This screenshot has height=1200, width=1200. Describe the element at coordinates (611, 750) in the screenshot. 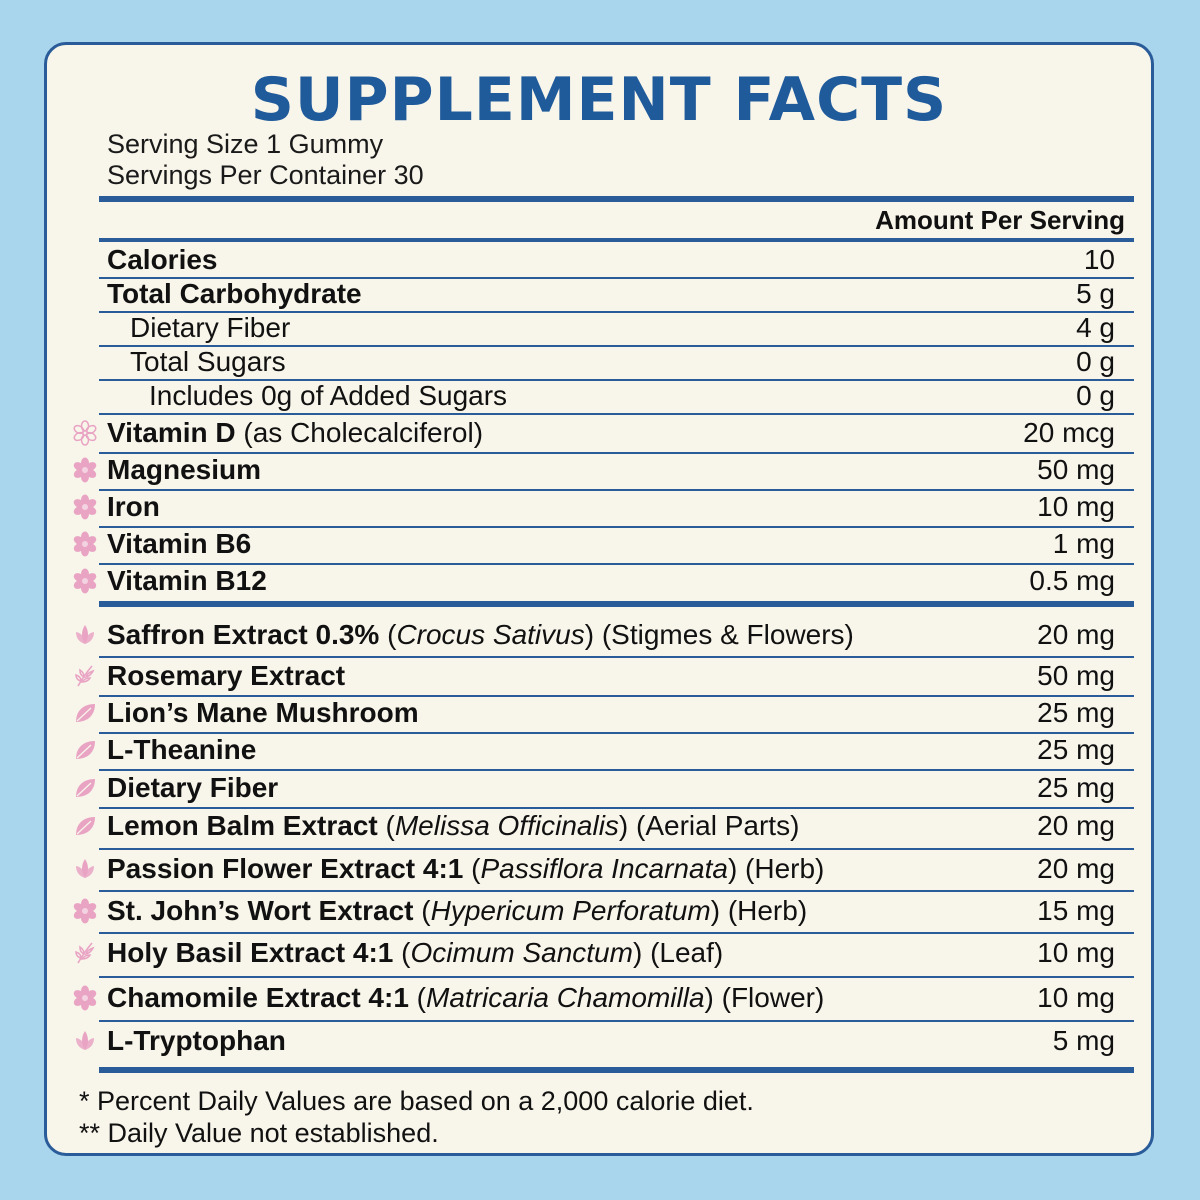

I see `extract-row: L-Theanine 25 mg` at that location.